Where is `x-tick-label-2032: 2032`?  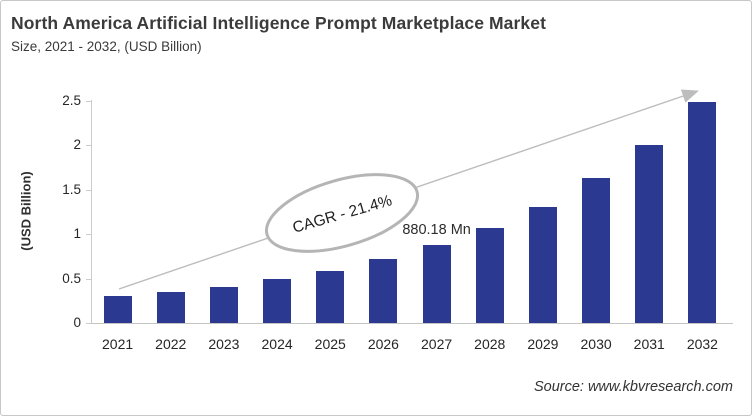
x-tick-label-2032: 2032 is located at coordinates (702, 344).